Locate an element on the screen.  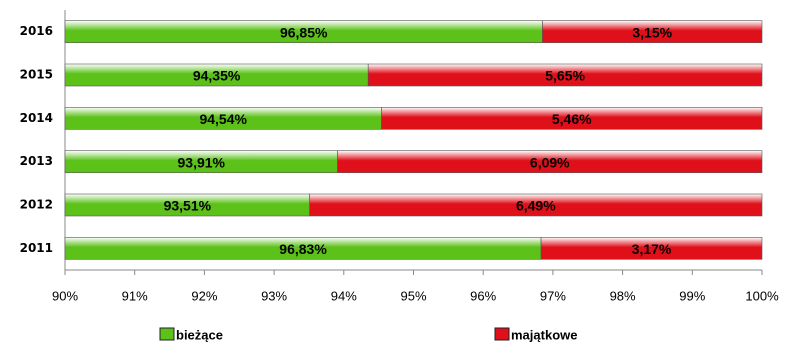
x-tick-label: 97% is located at coordinates (553, 295).